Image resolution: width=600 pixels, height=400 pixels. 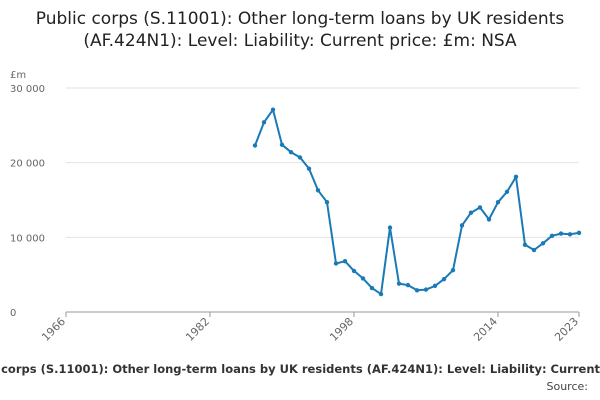 I want to click on y-tick-label: 10 000, so click(x=27, y=238).